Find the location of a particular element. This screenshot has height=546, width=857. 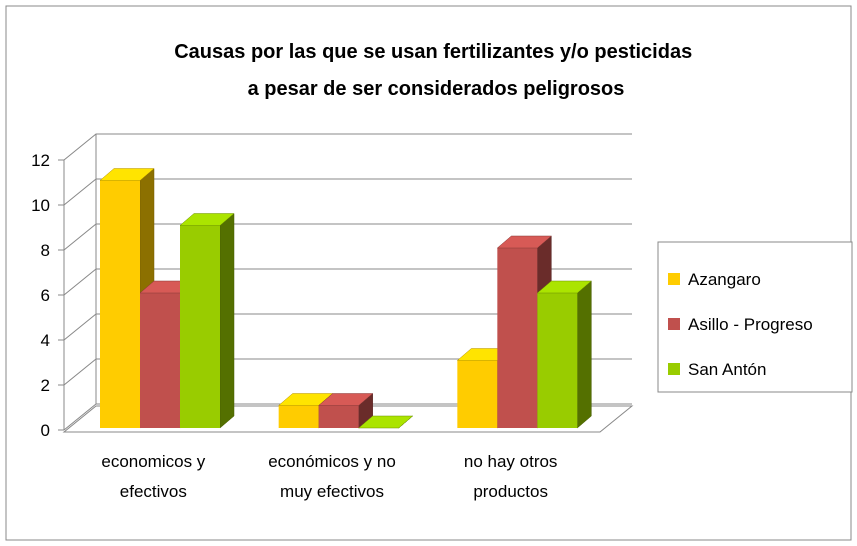

floor is located at coordinates (348, 419).